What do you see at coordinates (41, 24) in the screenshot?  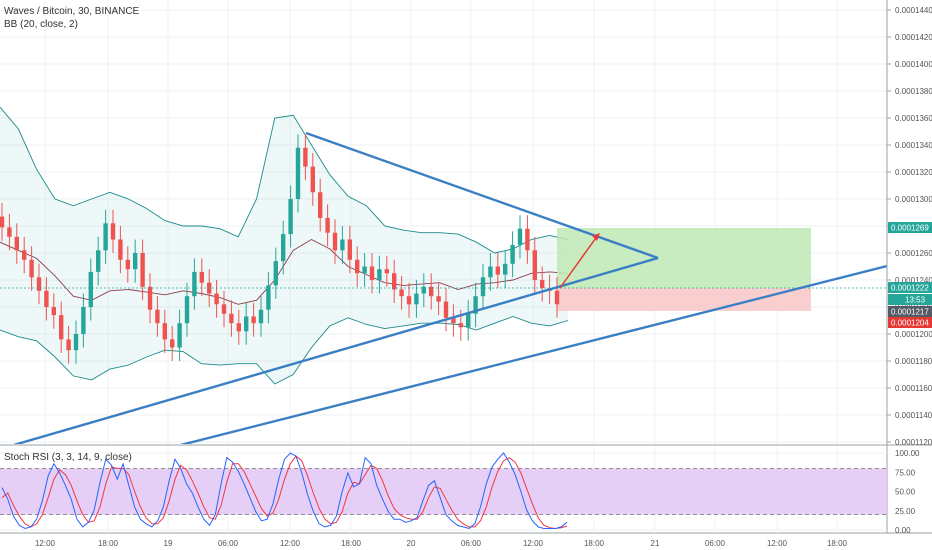 I see `bb-indicator-label: BB (20, close, 2)` at bounding box center [41, 24].